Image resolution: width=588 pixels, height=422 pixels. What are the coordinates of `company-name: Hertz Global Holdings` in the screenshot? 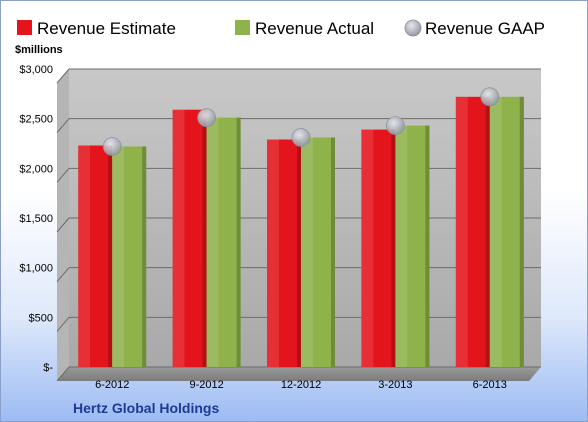 It's located at (146, 408).